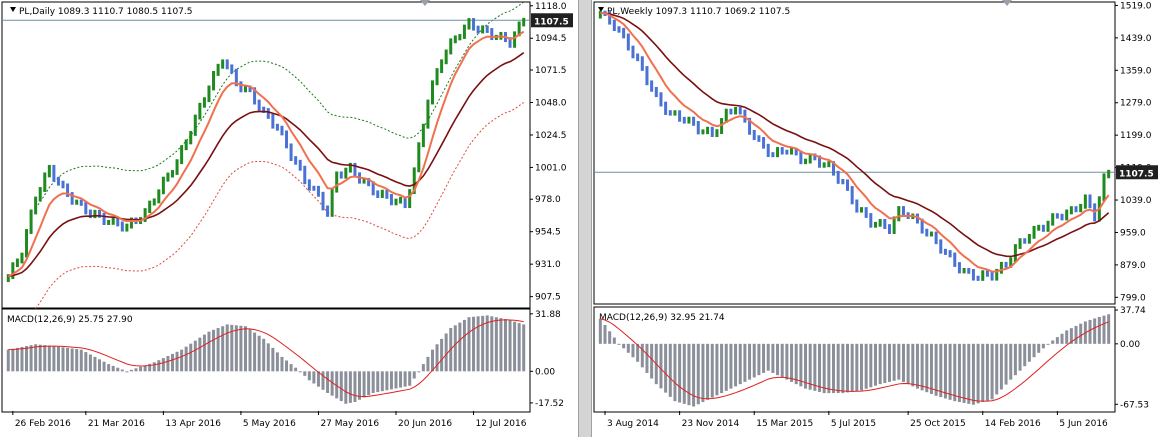 This screenshot has width=1159, height=437. What do you see at coordinates (545, 372) in the screenshot?
I see `macd-axis-label: 0.00` at bounding box center [545, 372].